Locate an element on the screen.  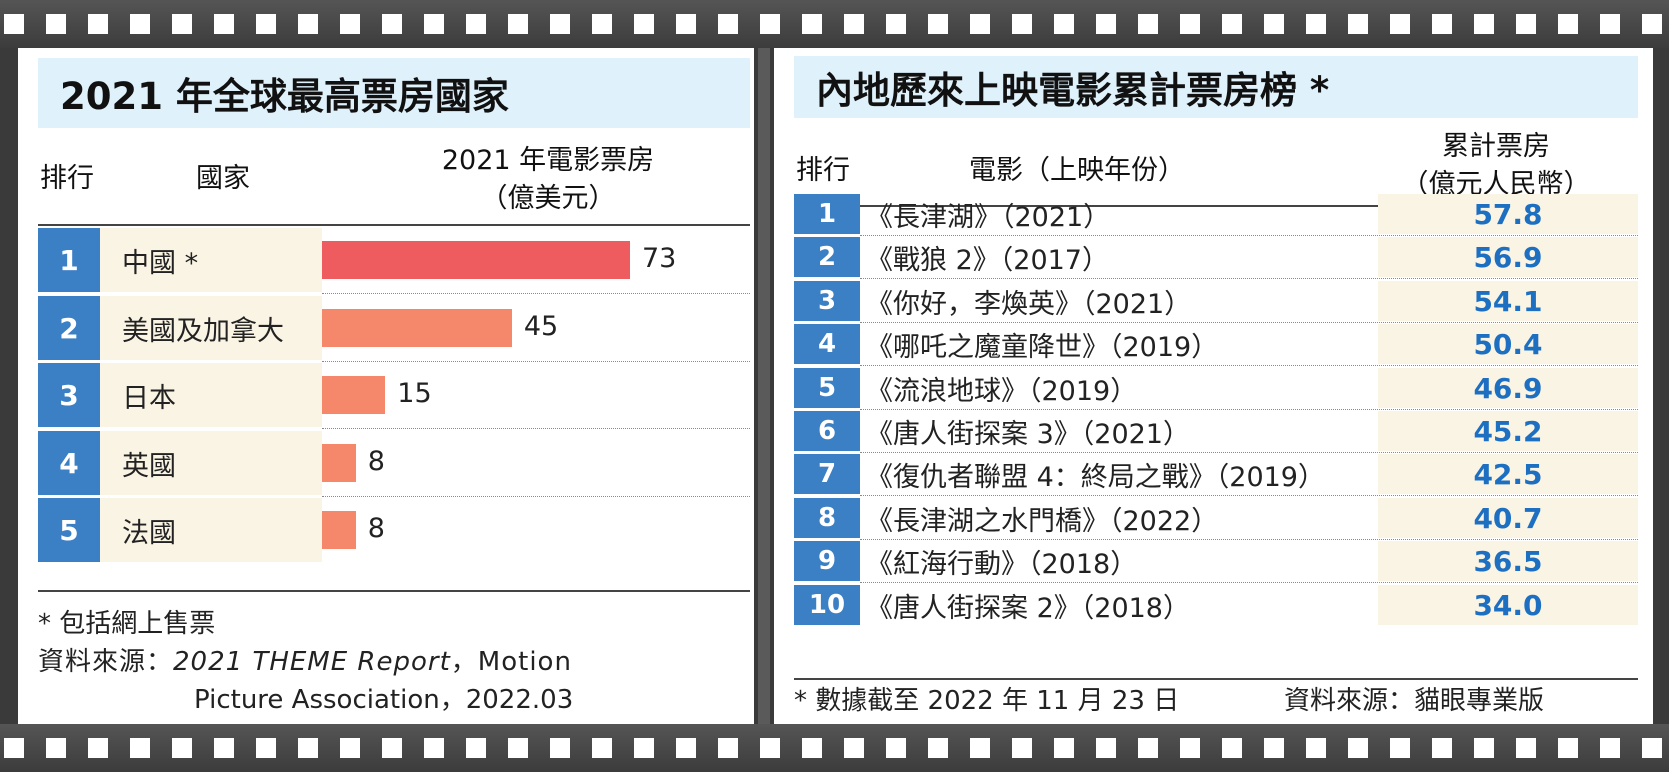
box-office-total: 46.9 is located at coordinates (1508, 388).